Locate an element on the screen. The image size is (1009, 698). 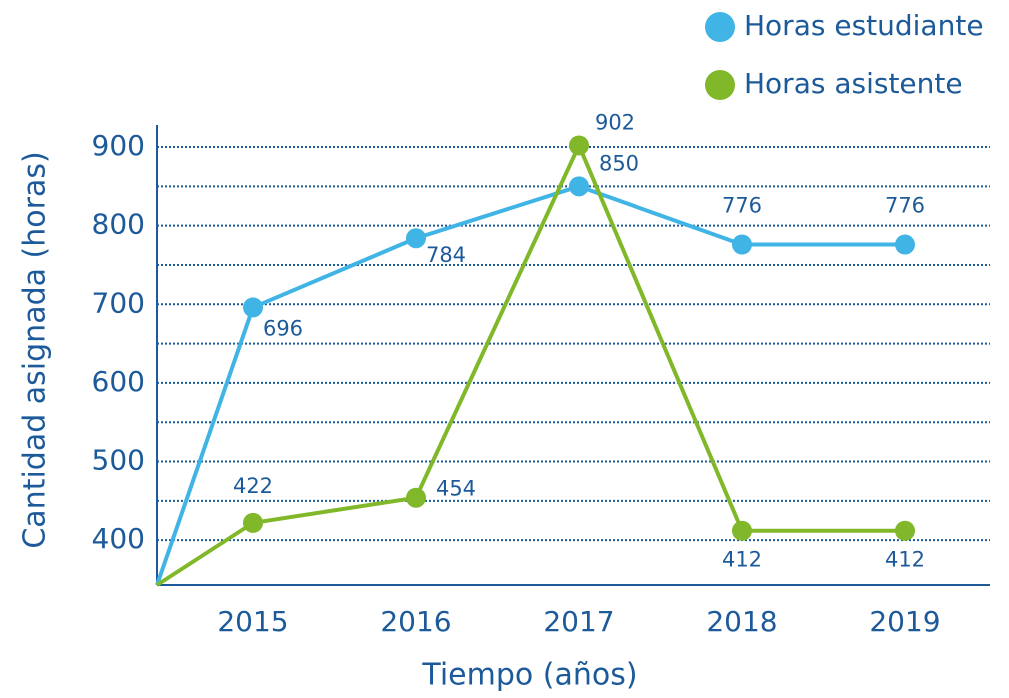
x-tick-label: 2015 is located at coordinates (252, 621).